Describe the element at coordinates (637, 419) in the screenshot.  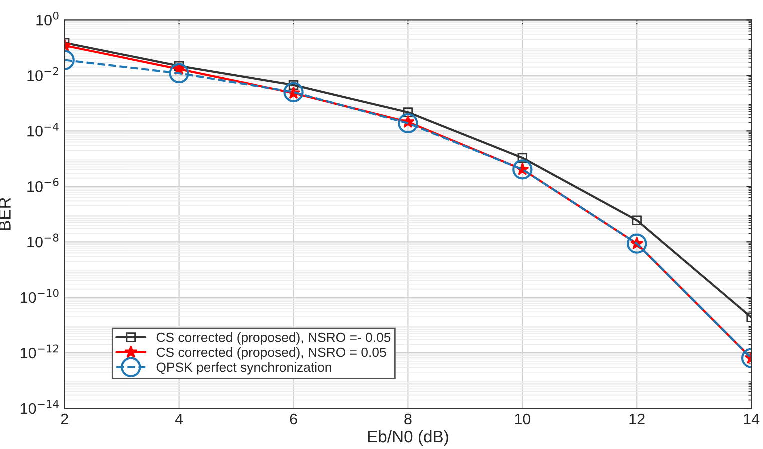
I see `x-tick-label: 12` at that location.